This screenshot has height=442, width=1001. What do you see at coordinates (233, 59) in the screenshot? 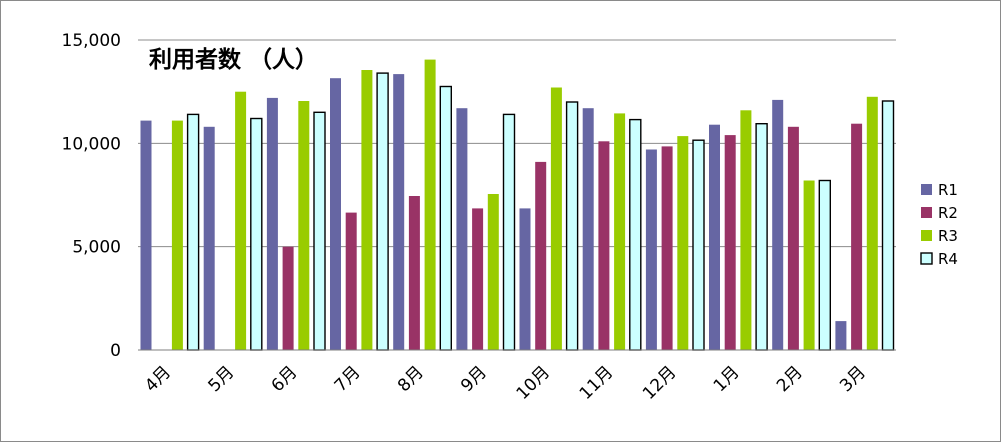
I see `chart-title: 利用者数 （人）` at bounding box center [233, 59].